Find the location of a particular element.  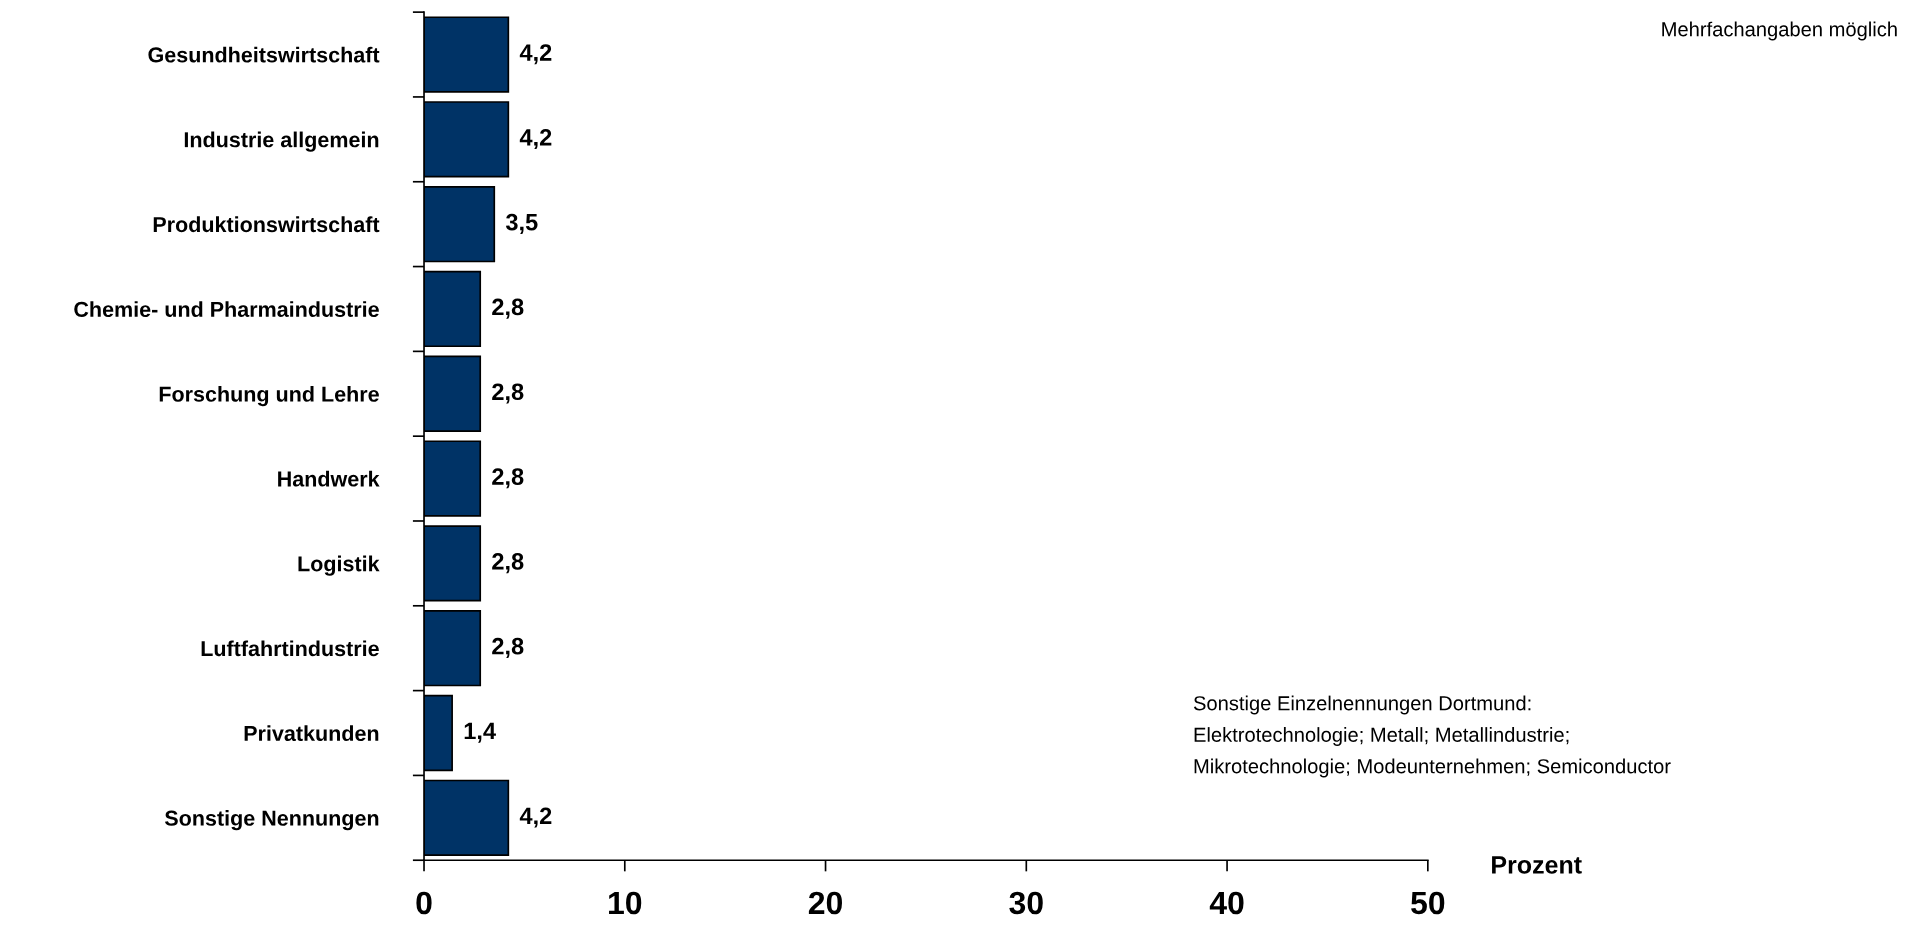

x-tick-label: 30 is located at coordinates (1026, 903).